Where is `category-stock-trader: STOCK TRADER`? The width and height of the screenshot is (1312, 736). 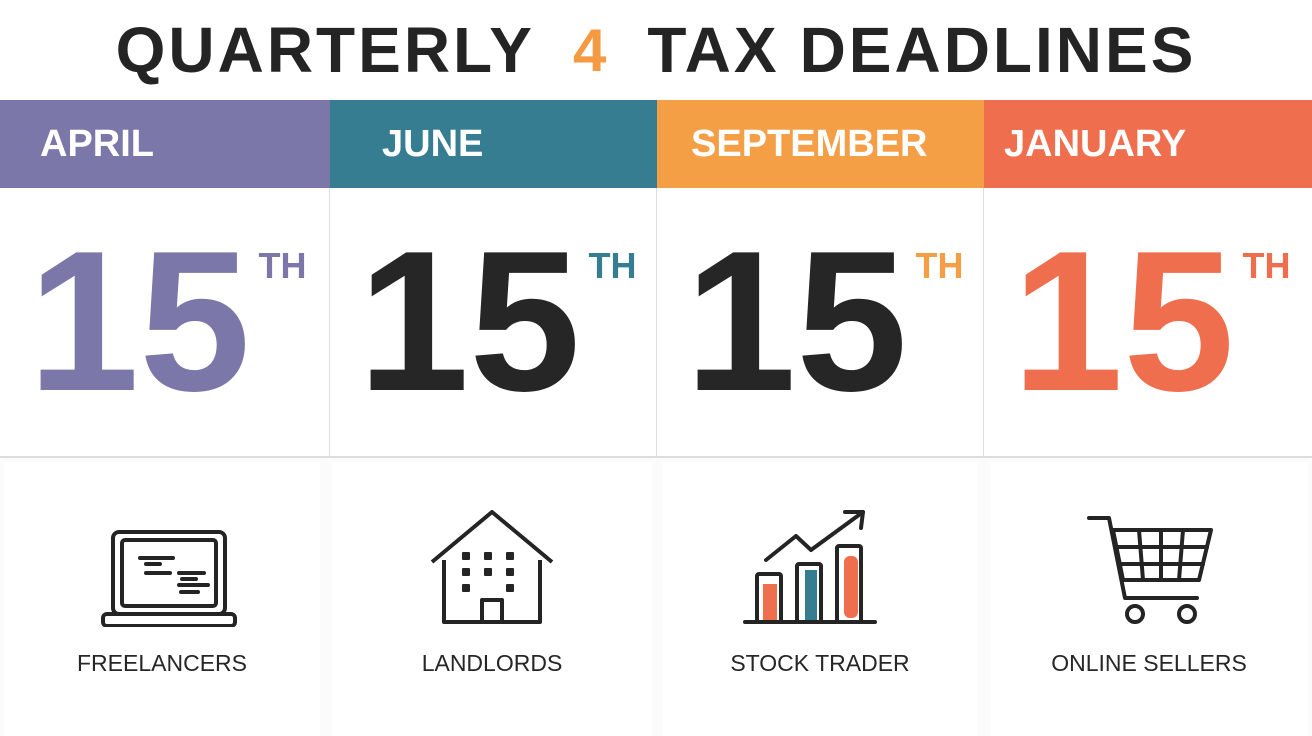
category-stock-trader: STOCK TRADER is located at coordinates (820, 599).